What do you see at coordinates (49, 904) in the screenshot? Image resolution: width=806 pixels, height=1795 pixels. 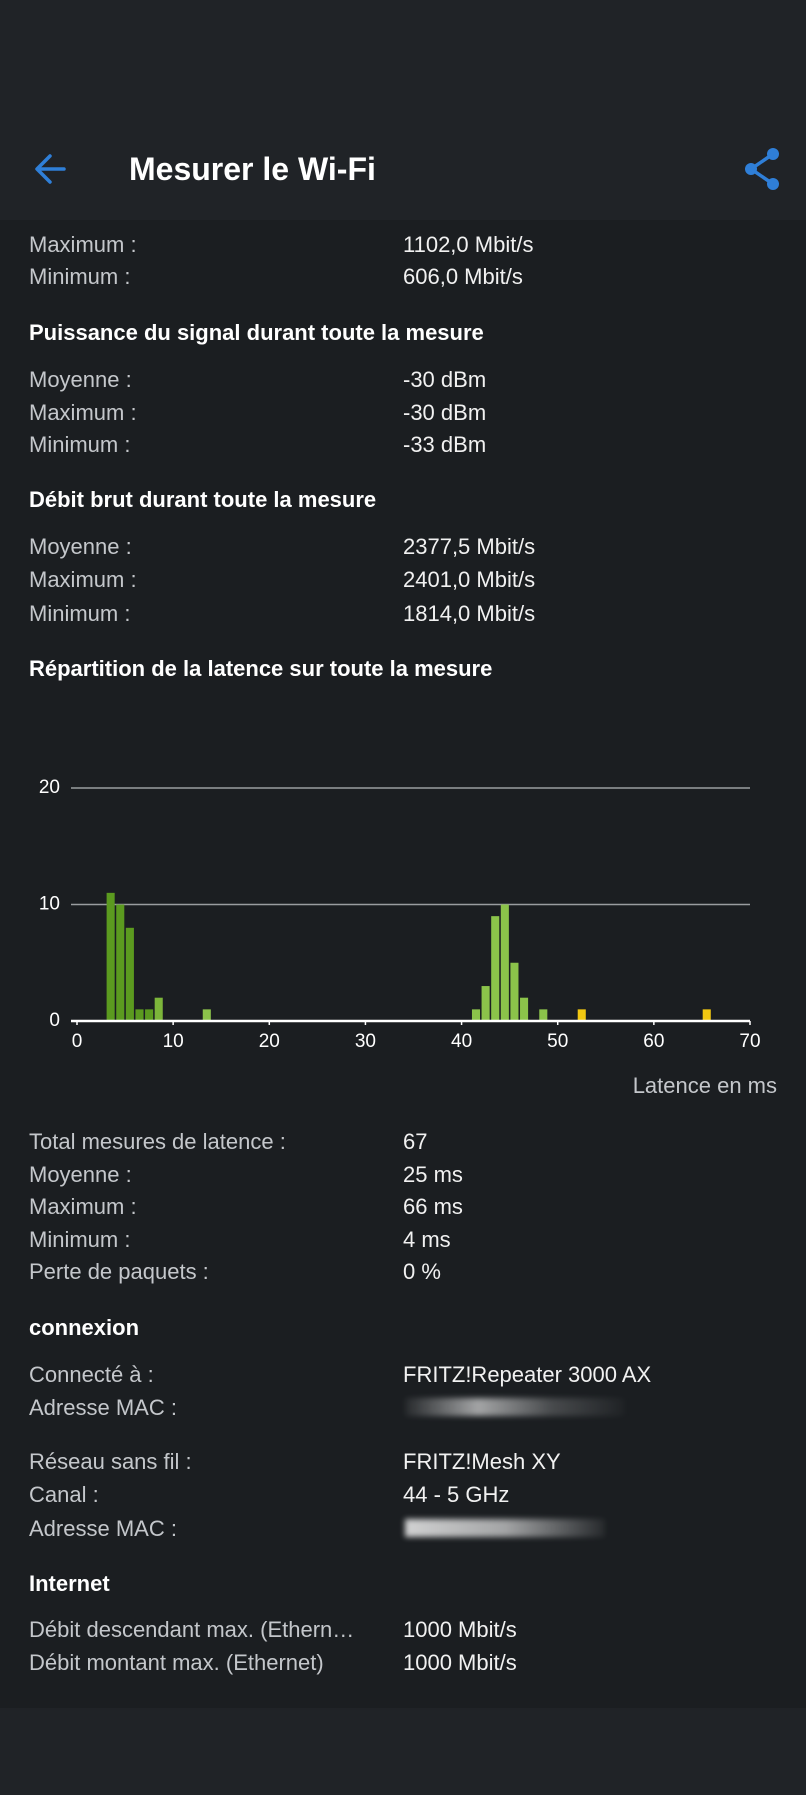 I see `y-tick-label: 10` at bounding box center [49, 904].